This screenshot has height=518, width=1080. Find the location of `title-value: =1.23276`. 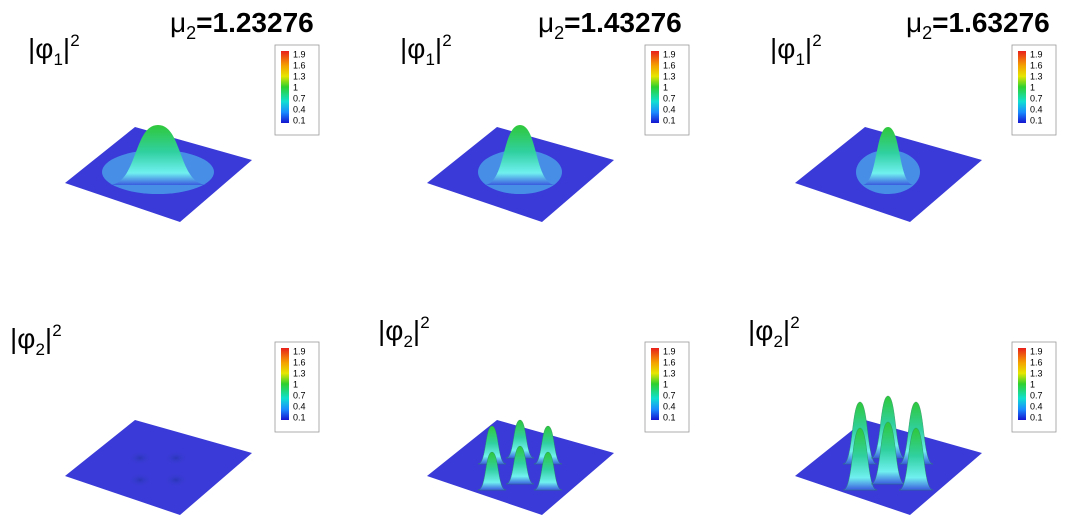

title-value: =1.23276 is located at coordinates (255, 22).